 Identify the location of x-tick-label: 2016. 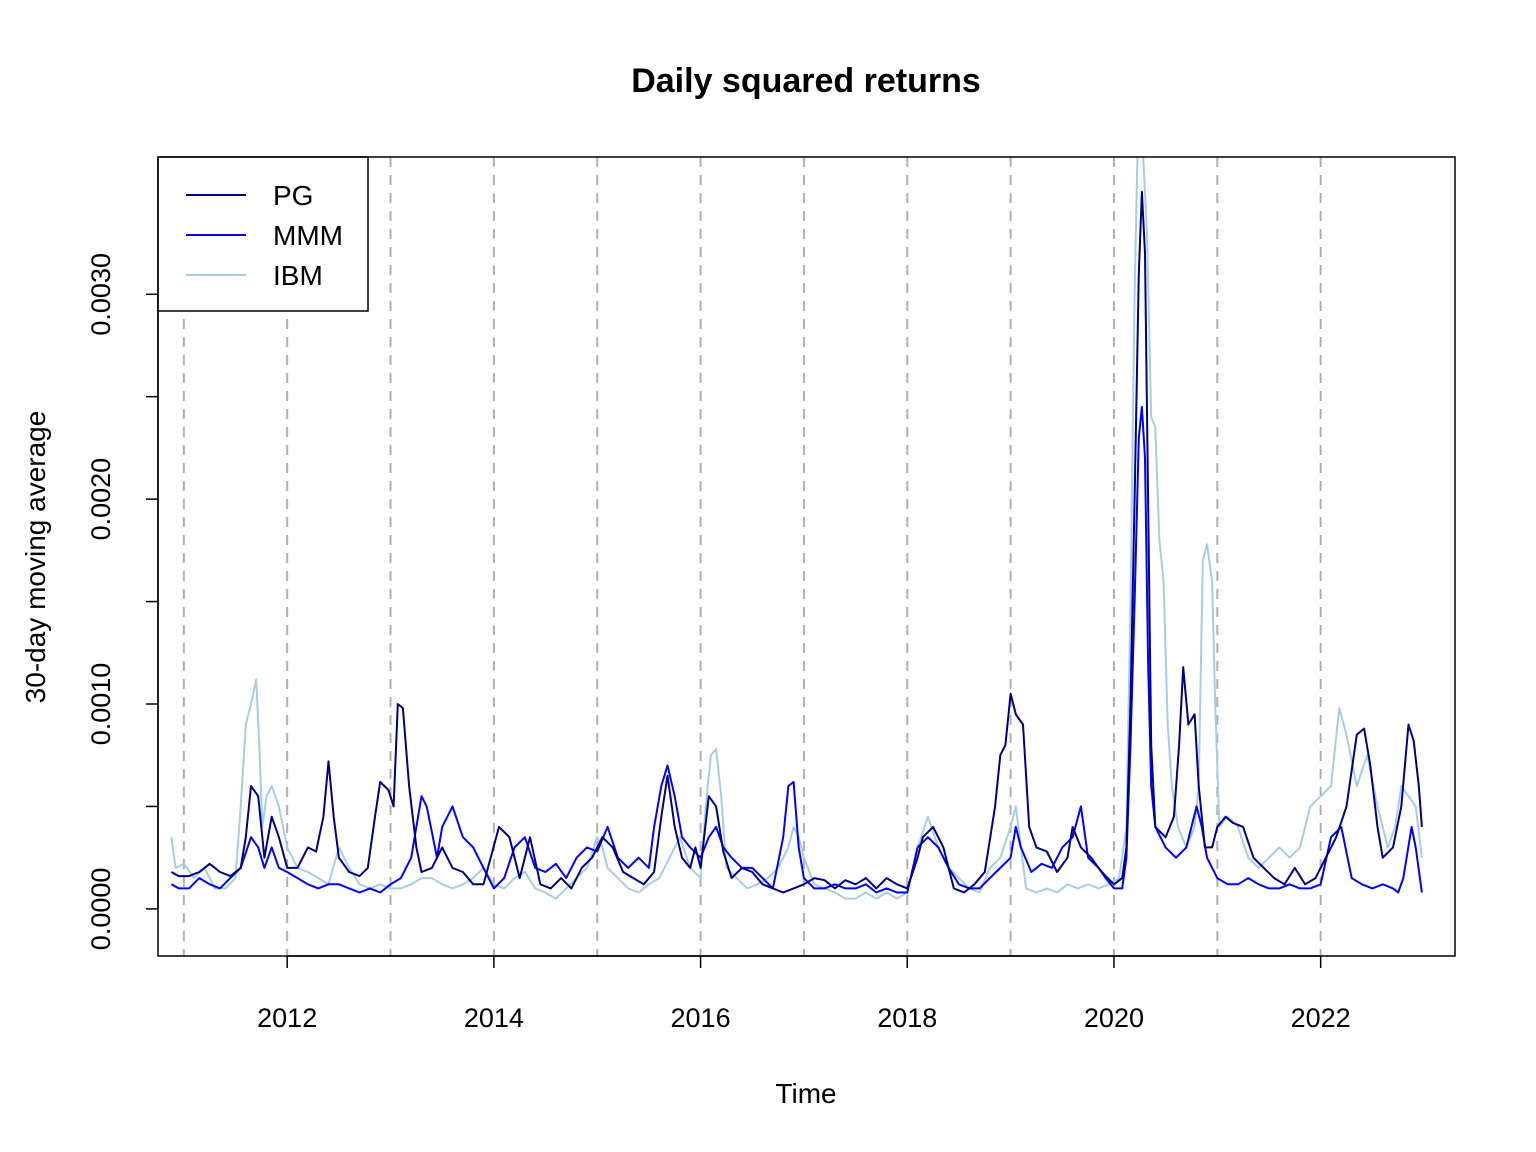
(701, 1018).